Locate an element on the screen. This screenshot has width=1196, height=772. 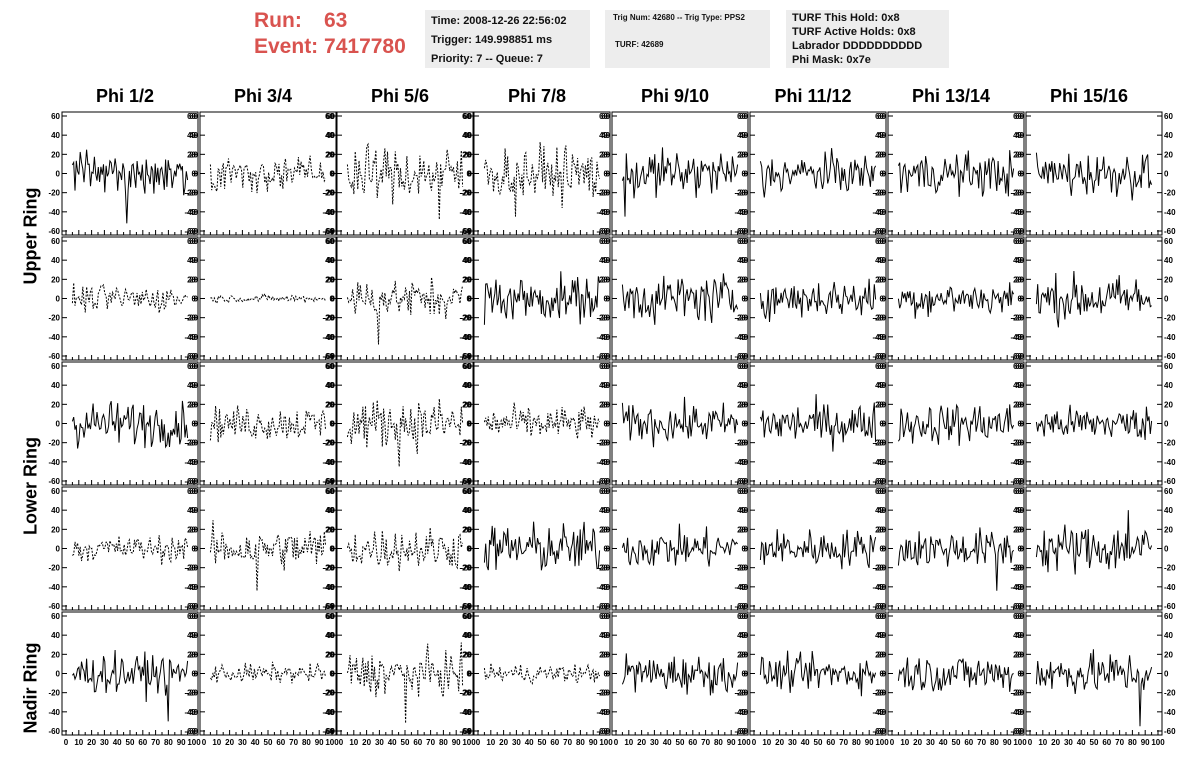
priority-line: Priority: 7 -- Queue: 7 is located at coordinates (487, 59).